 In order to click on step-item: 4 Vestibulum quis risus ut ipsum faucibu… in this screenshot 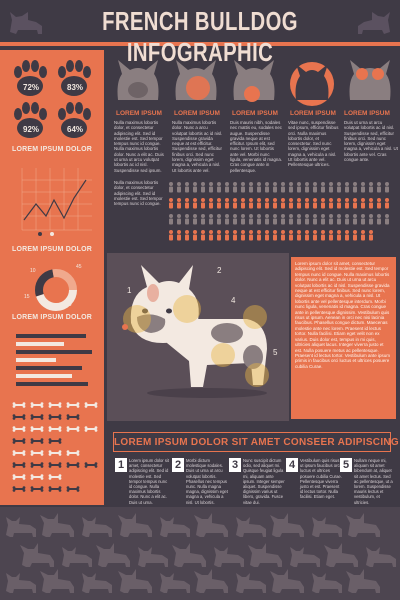, I will do `click(314, 482)`.